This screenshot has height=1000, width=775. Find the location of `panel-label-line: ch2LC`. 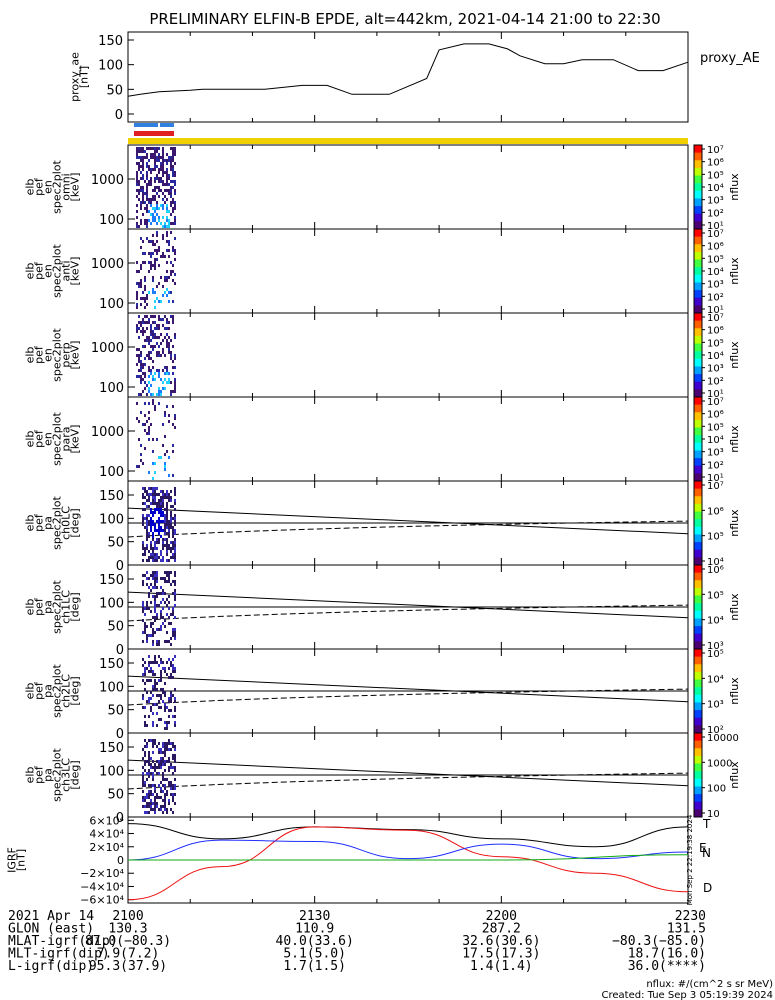

panel-label-line: ch2LC is located at coordinates (66, 691).